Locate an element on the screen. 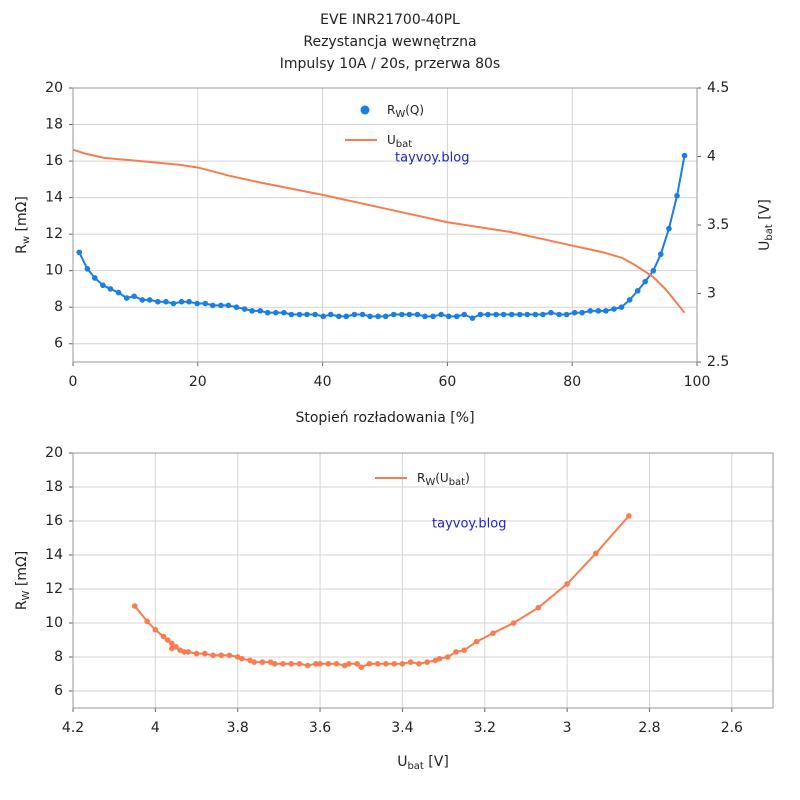  legend-label-part: U is located at coordinates (391, 140).